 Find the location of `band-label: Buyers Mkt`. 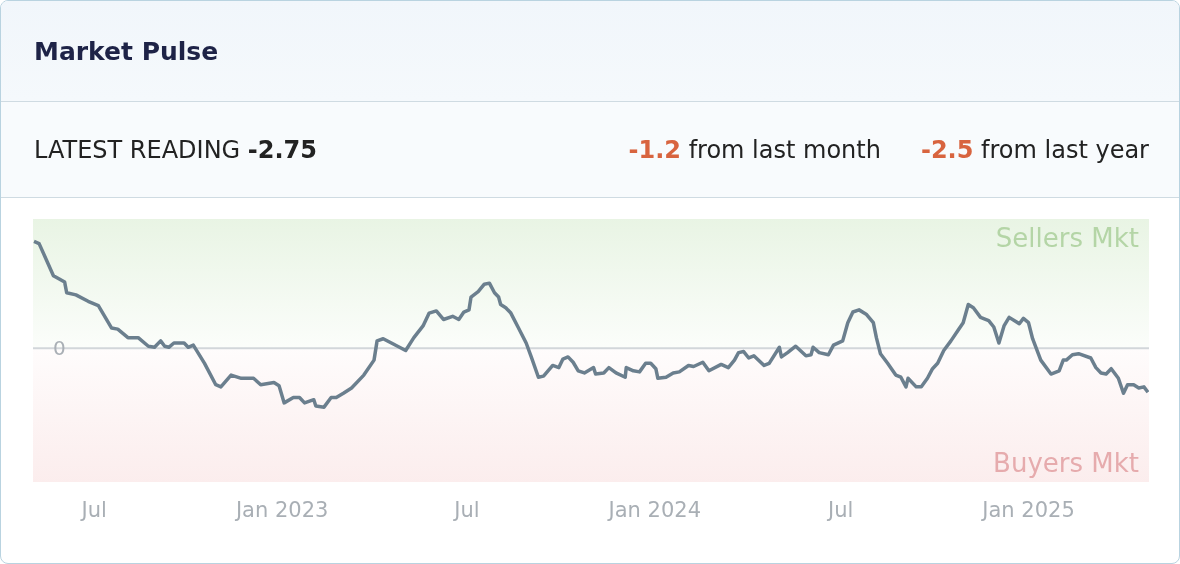

band-label: Buyers Mkt is located at coordinates (1066, 463).